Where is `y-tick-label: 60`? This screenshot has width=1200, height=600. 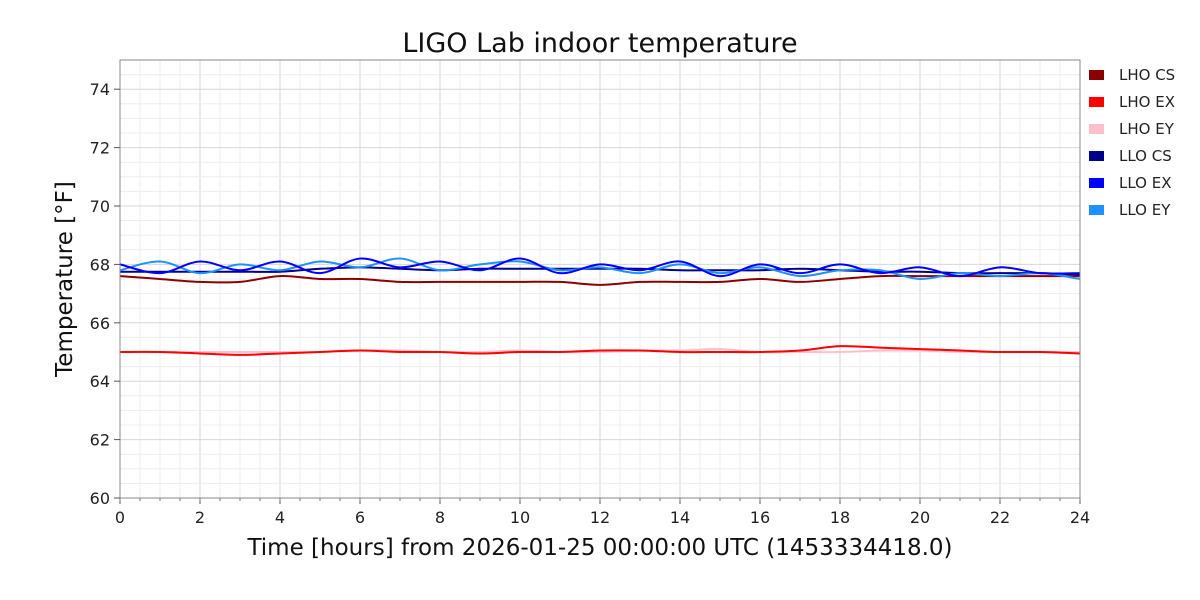
y-tick-label: 60 is located at coordinates (100, 498).